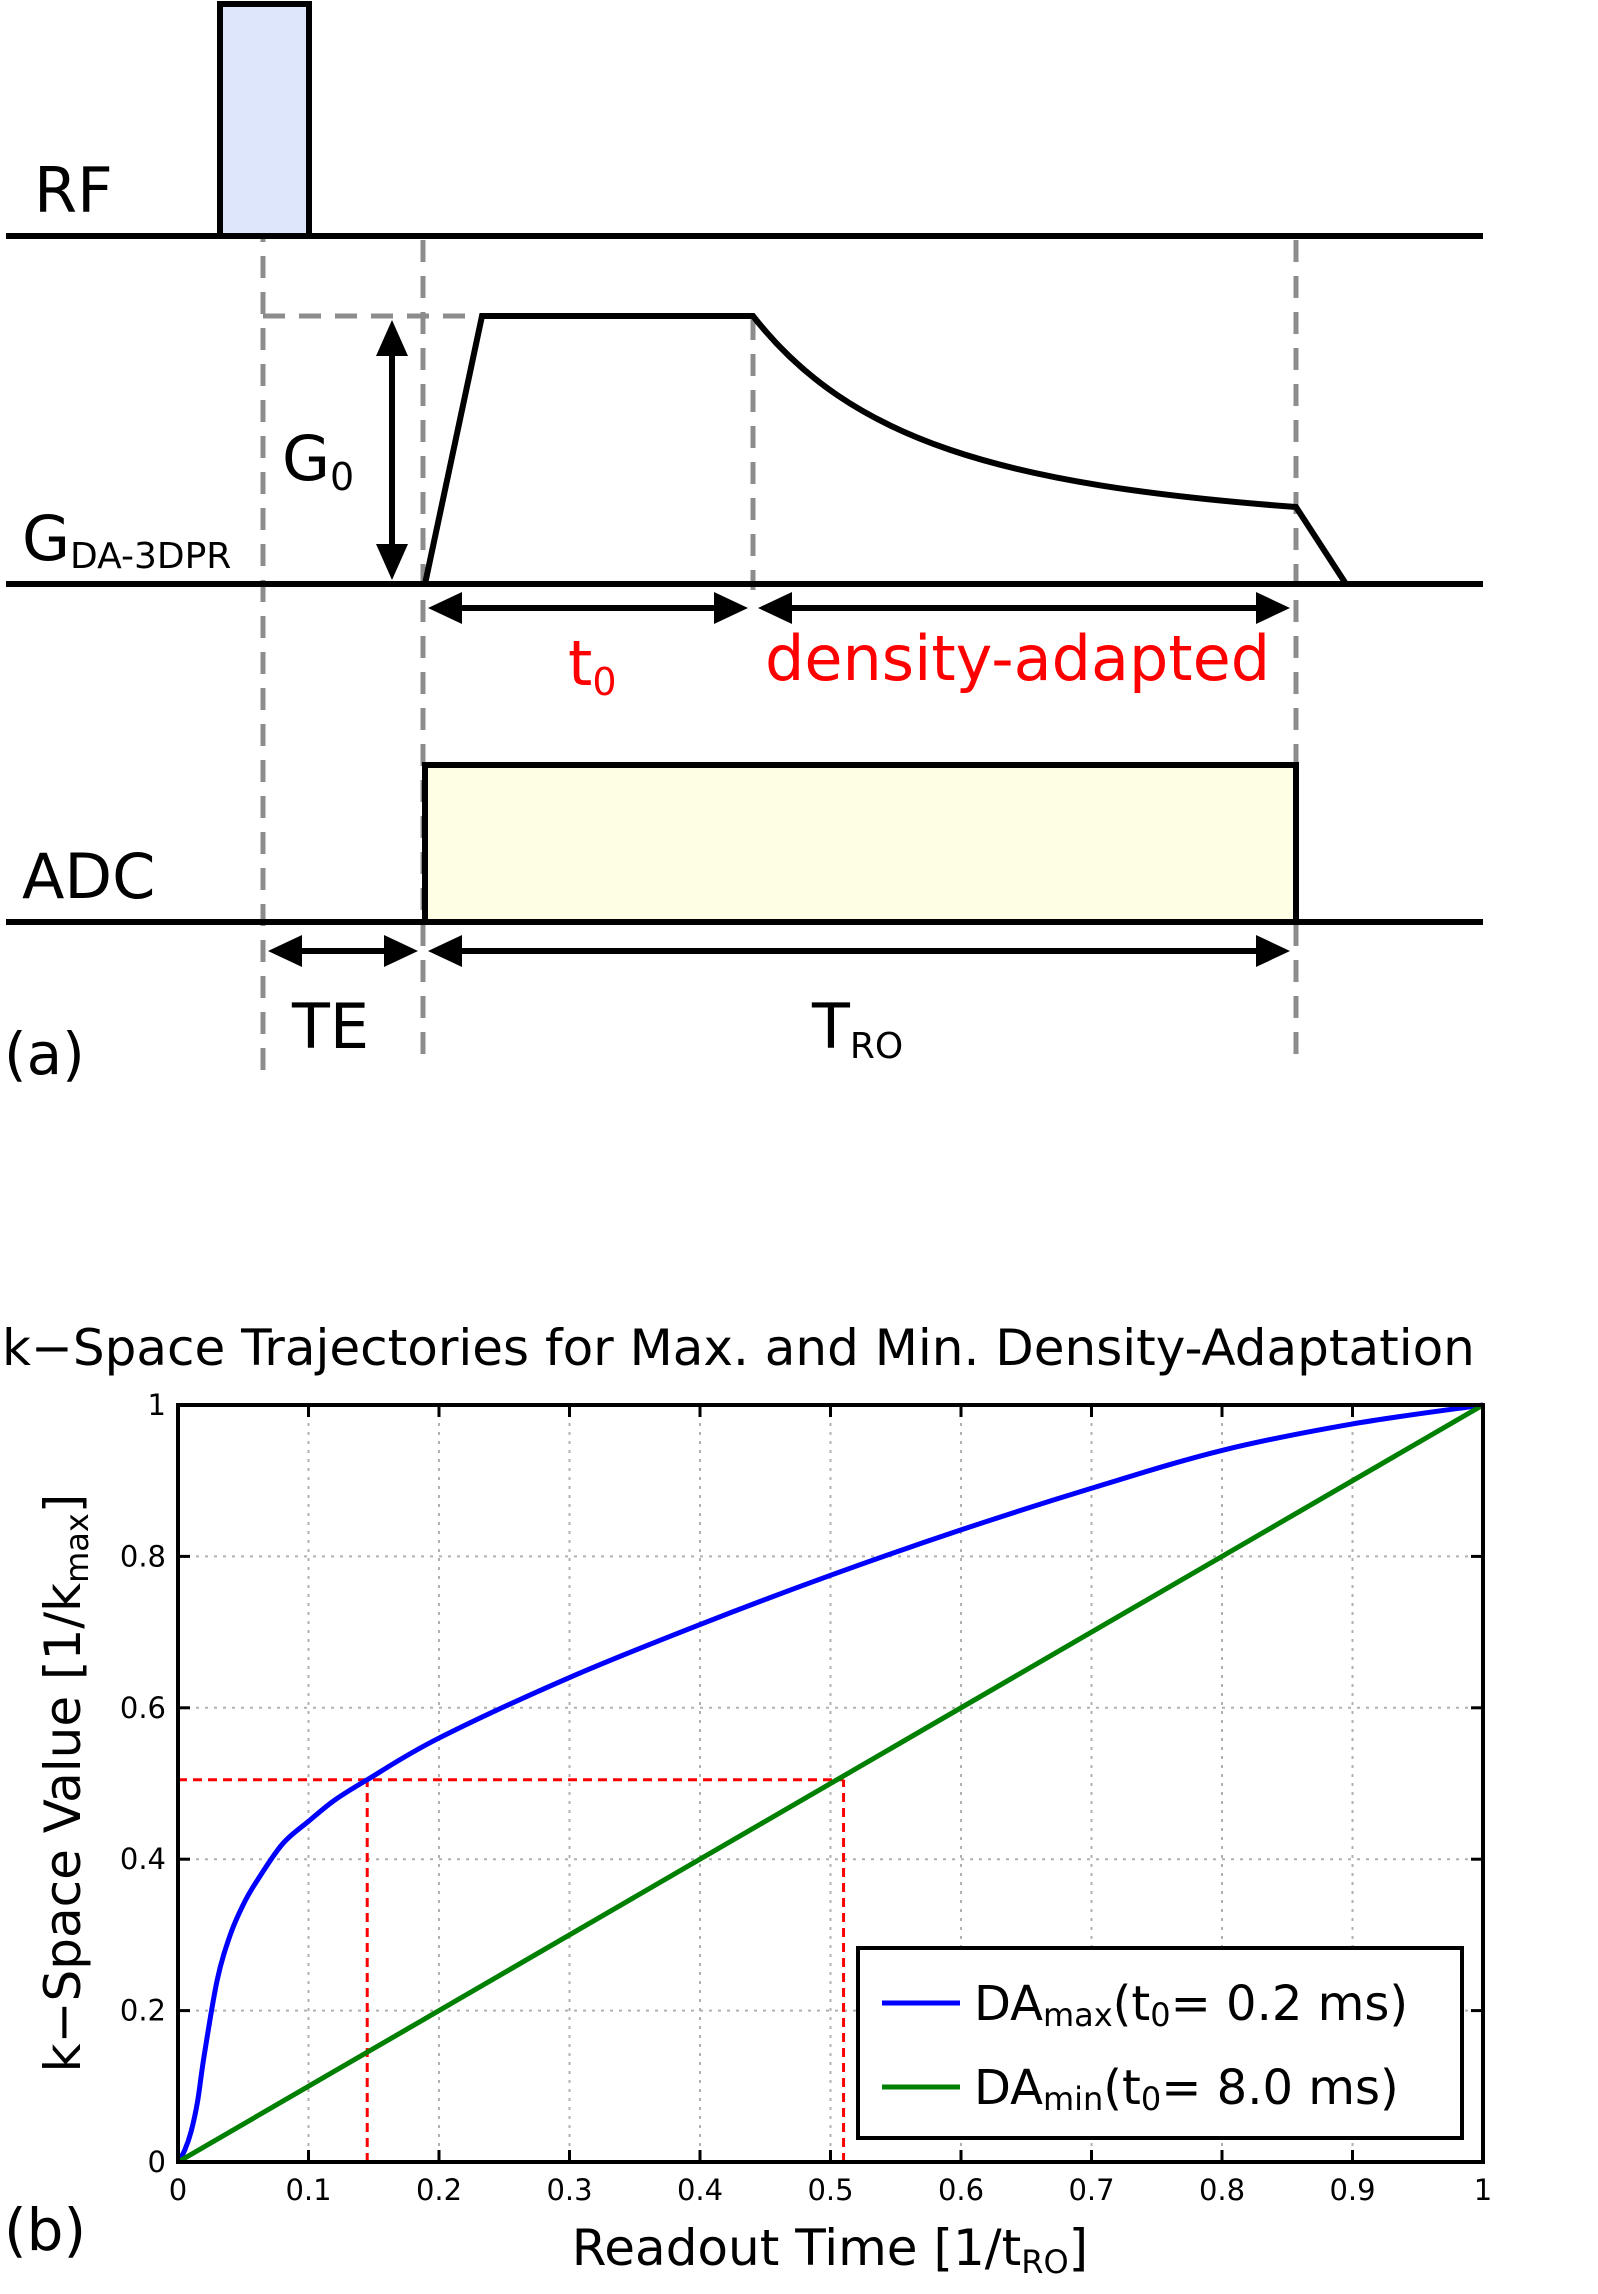  Describe the element at coordinates (604, 682) in the screenshot. I see `t0-label-sub: 0` at that location.